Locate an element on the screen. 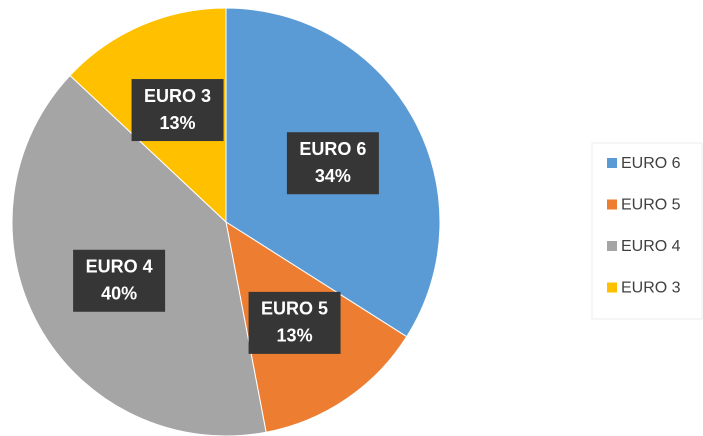 The height and width of the screenshot is (436, 703). data-label-value: 34% is located at coordinates (333, 176).